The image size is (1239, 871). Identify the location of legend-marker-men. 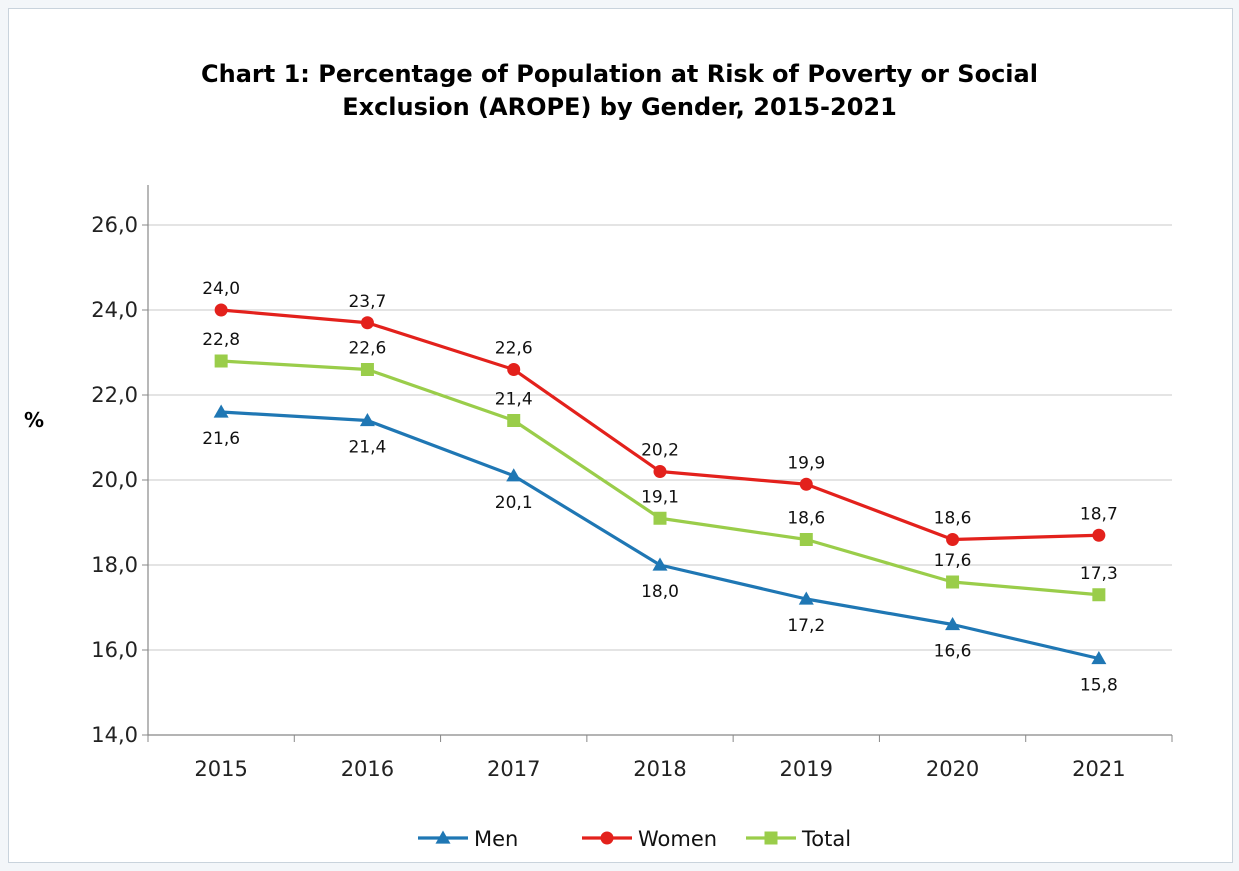
(443, 837).